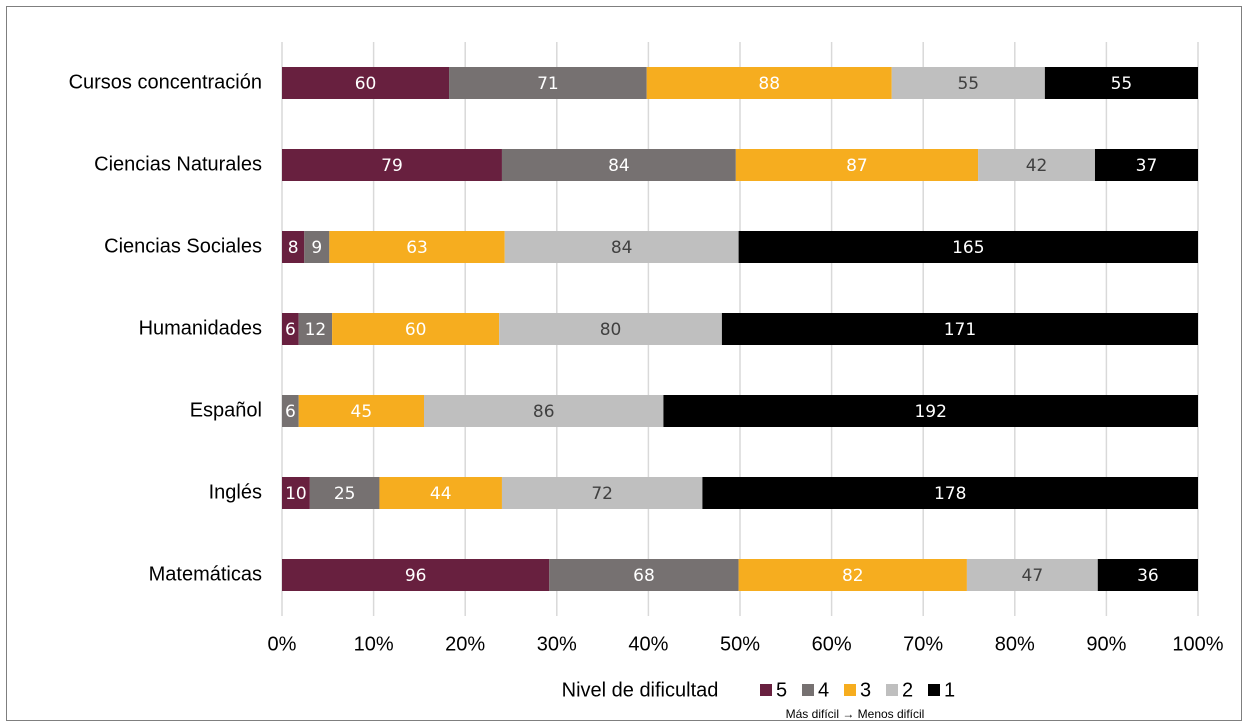 The image size is (1248, 727). What do you see at coordinates (165, 82) in the screenshot?
I see `y-tick-label: Cursos concentración` at bounding box center [165, 82].